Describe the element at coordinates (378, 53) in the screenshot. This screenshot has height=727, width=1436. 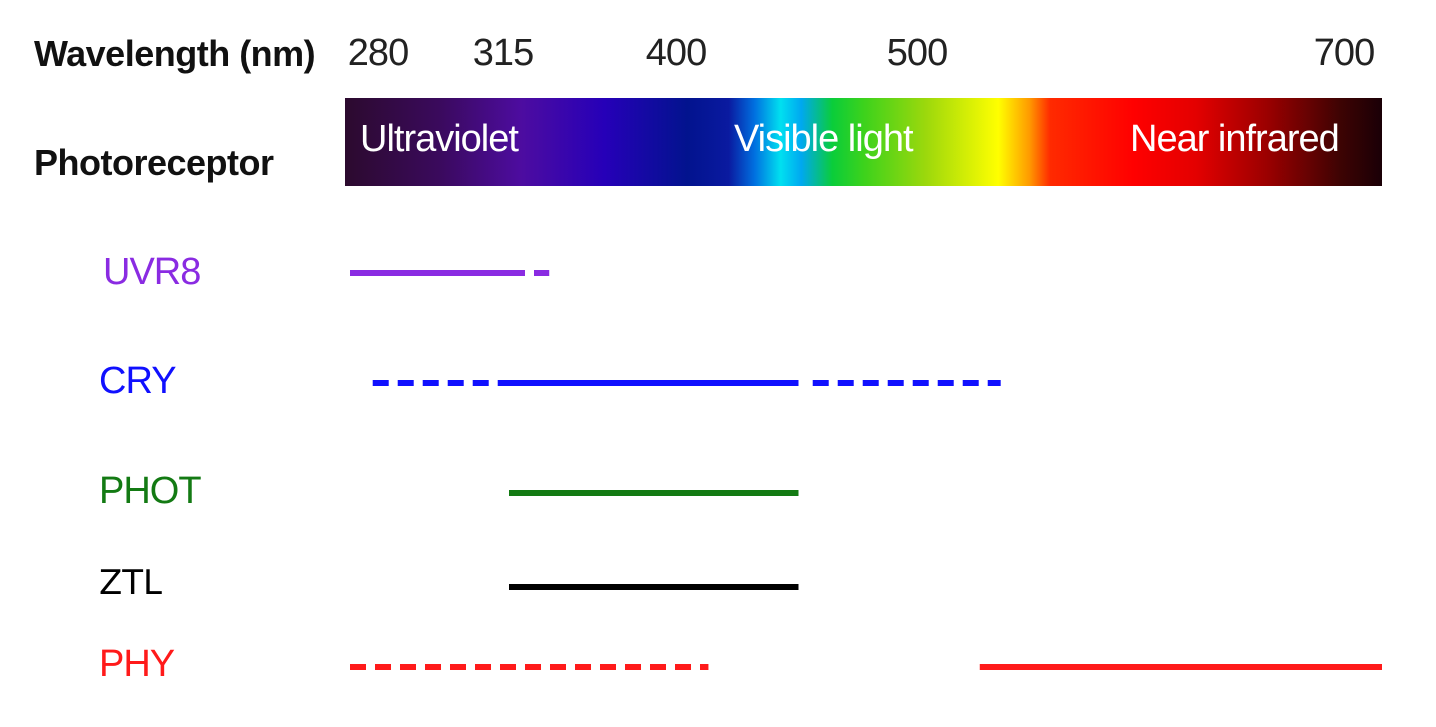
I see `tick-label-280: 280` at that location.